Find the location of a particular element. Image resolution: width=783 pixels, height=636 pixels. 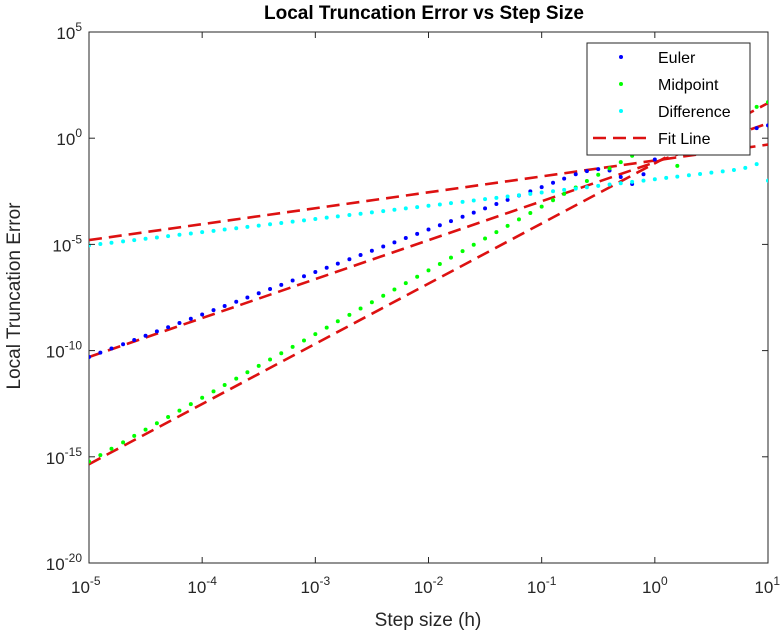

x-tick-label-exponent: 0 is located at coordinates (664, 581).